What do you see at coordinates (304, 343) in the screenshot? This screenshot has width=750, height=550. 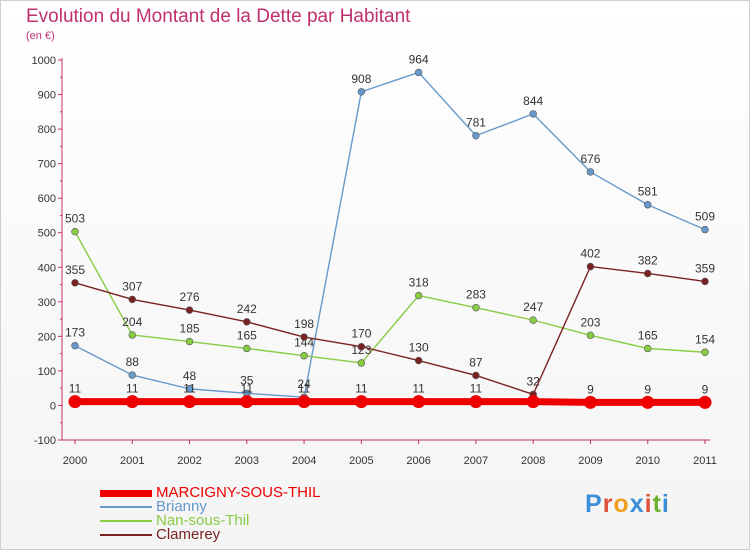 I see `data-label: 144` at bounding box center [304, 343].